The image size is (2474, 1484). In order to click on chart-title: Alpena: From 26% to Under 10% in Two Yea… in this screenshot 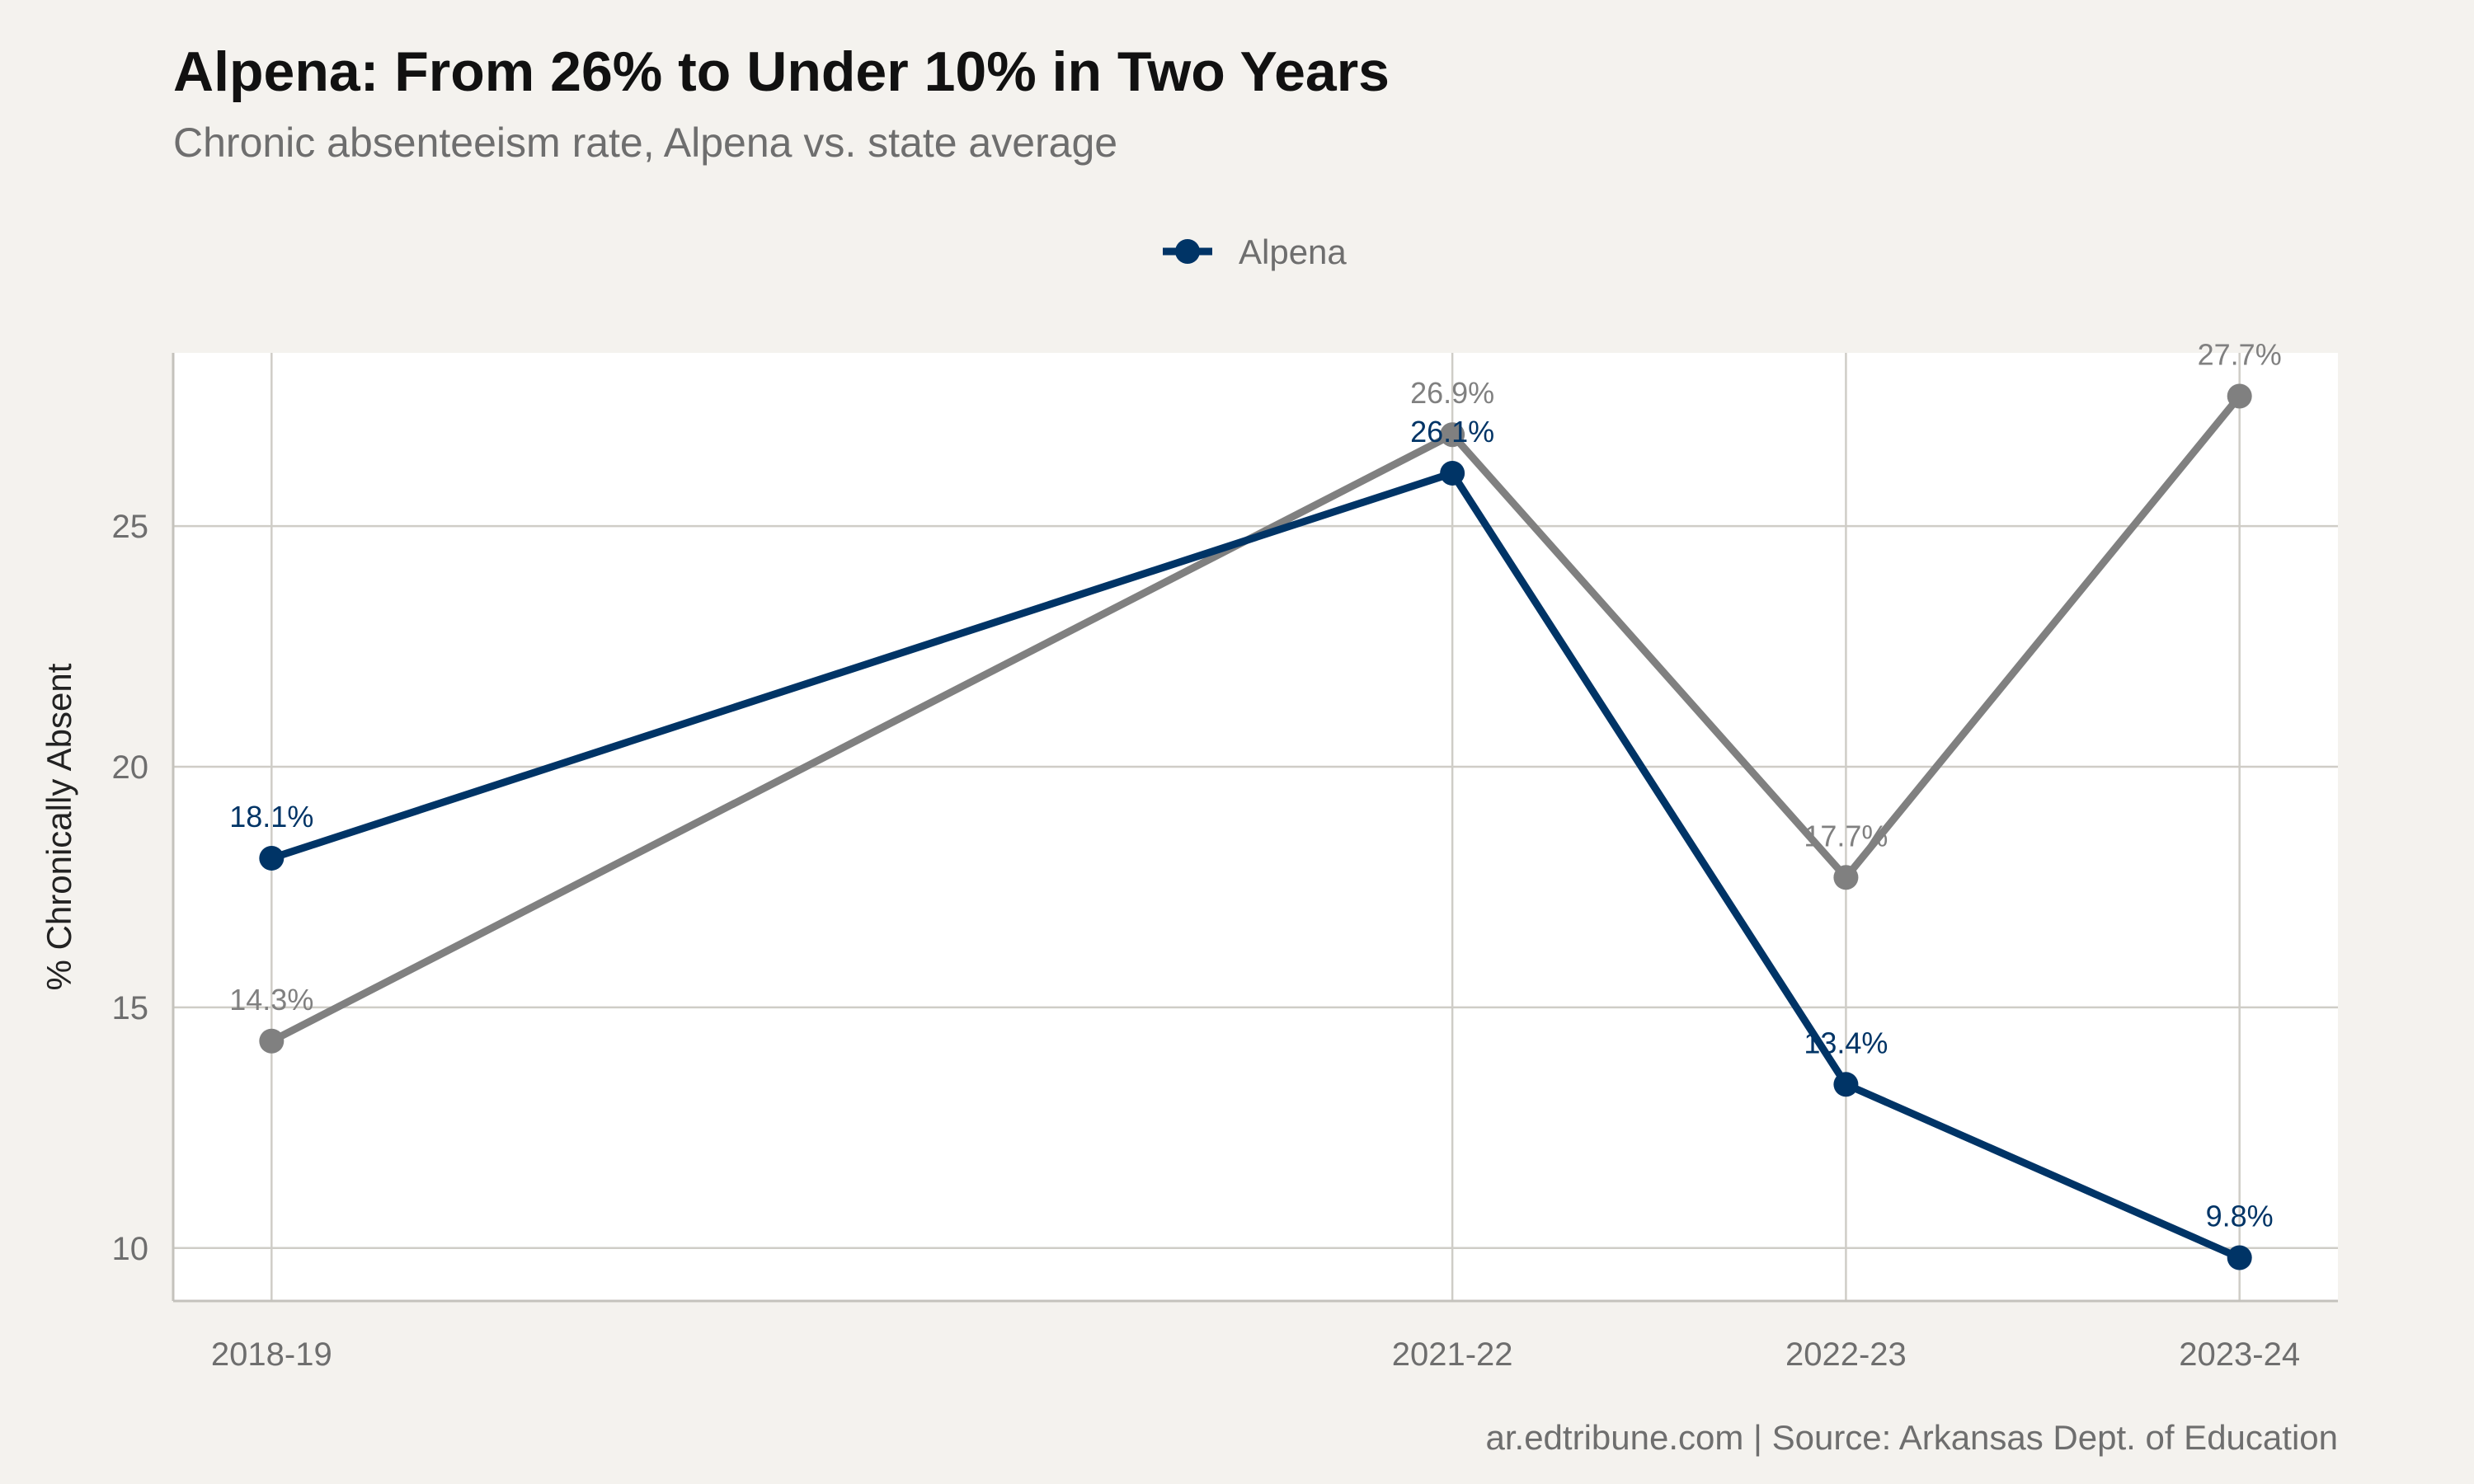, I will do `click(781, 71)`.